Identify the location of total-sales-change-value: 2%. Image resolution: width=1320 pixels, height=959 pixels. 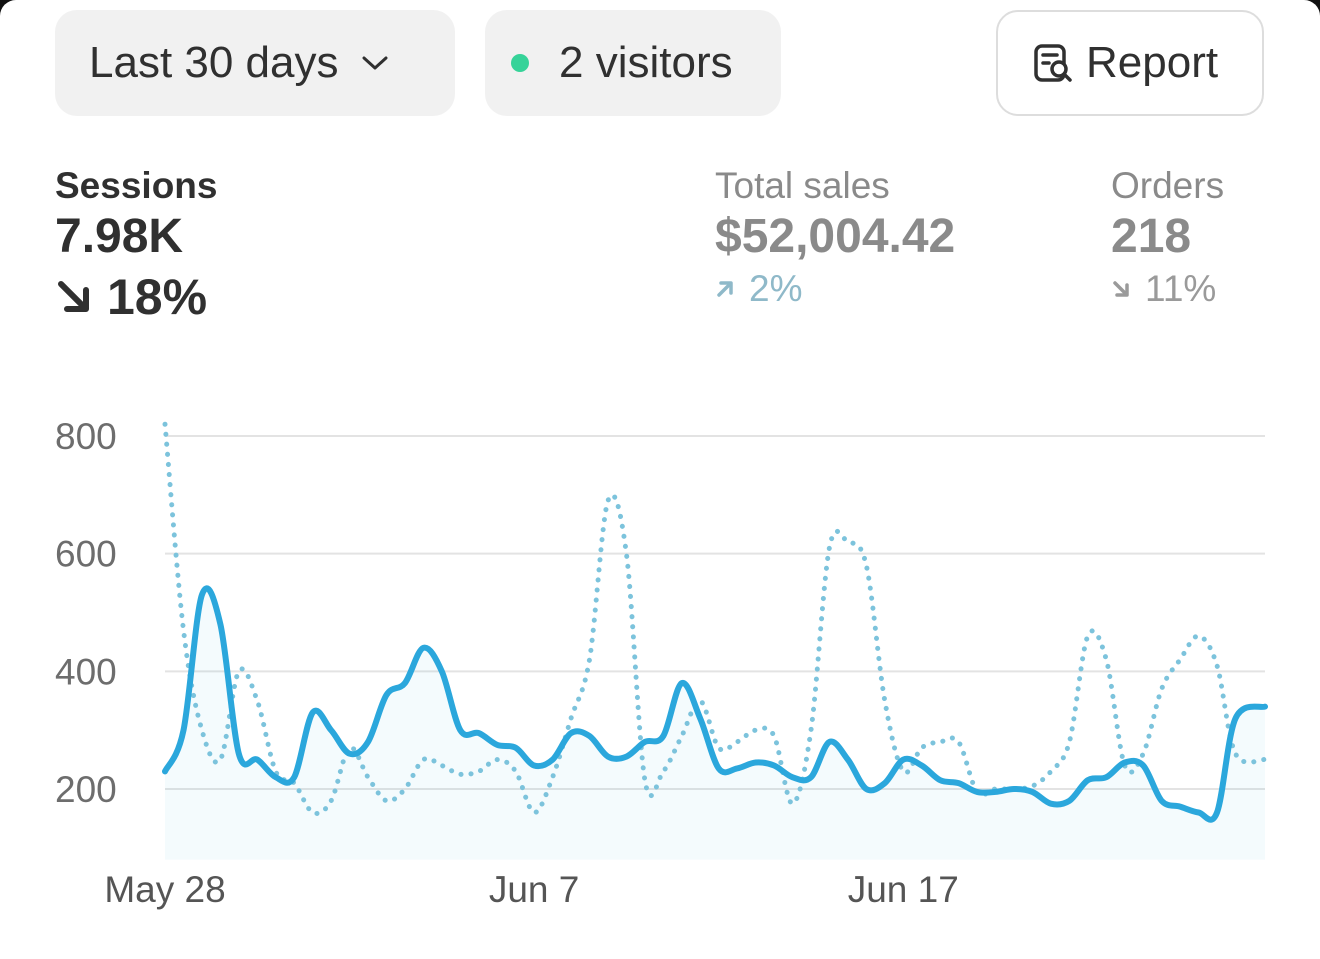
(776, 288).